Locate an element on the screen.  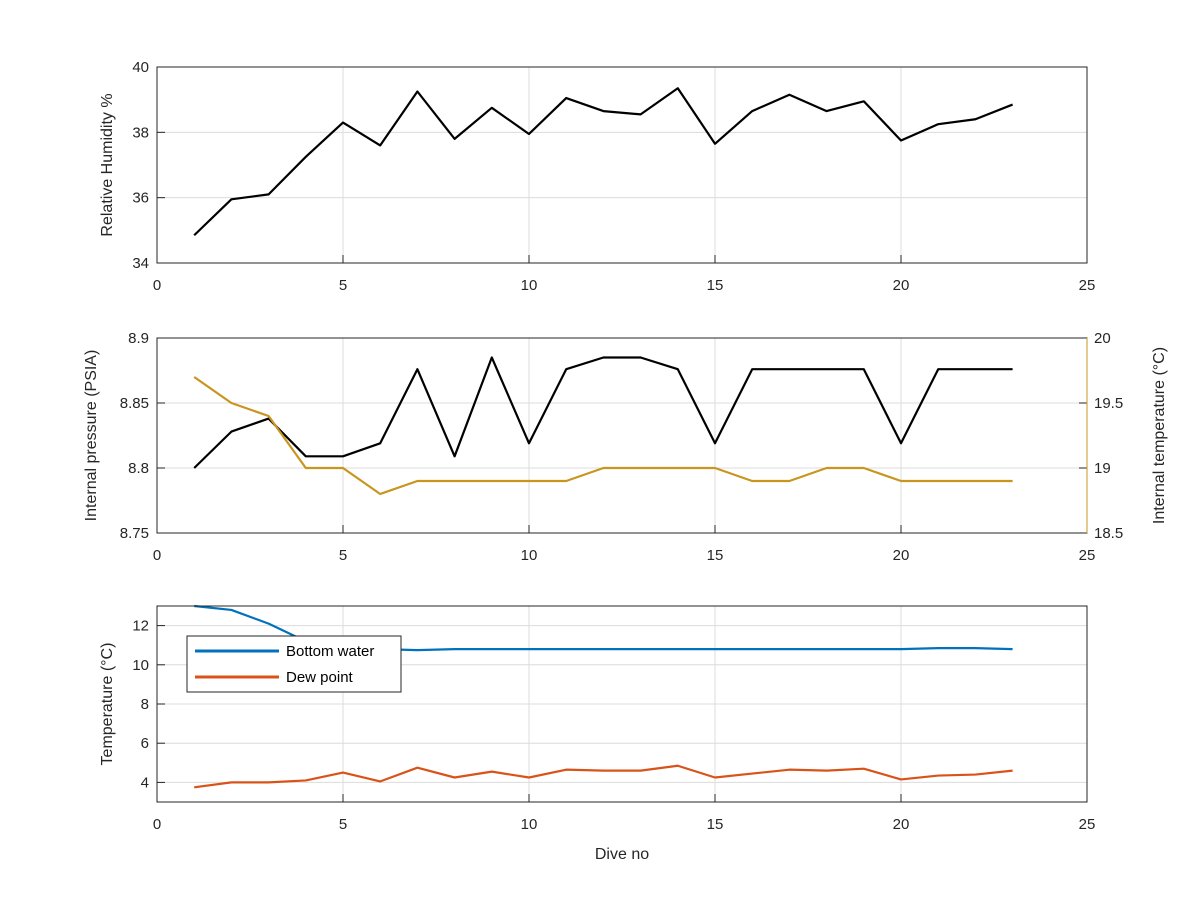
y-tick-label: 6 is located at coordinates (145, 743).